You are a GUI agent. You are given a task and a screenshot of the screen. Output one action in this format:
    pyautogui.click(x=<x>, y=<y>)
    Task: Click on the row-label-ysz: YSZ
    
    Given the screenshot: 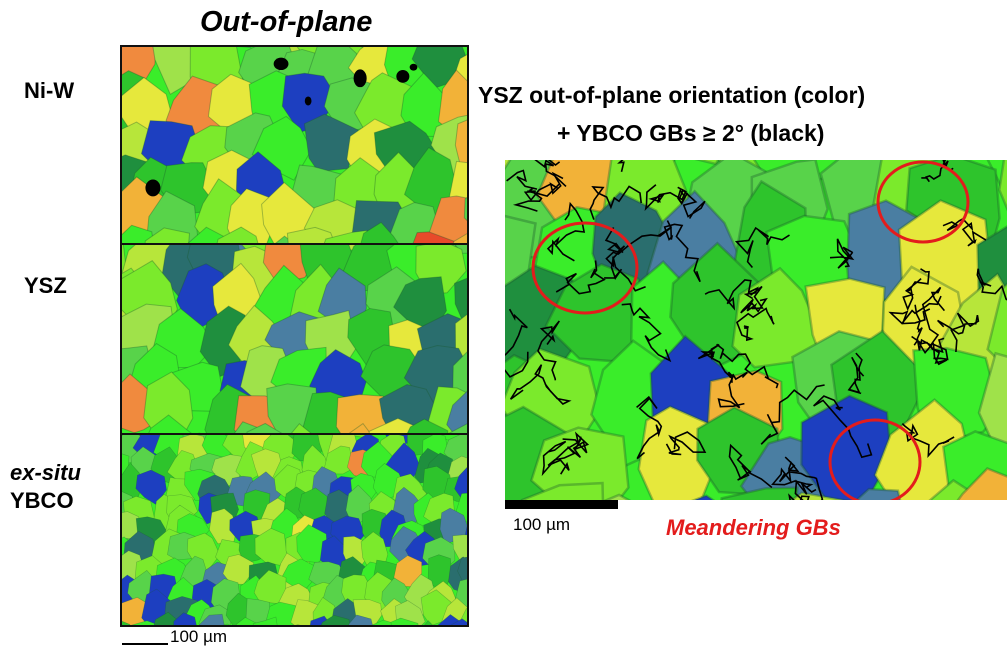 What is the action you would take?
    pyautogui.click(x=45, y=285)
    